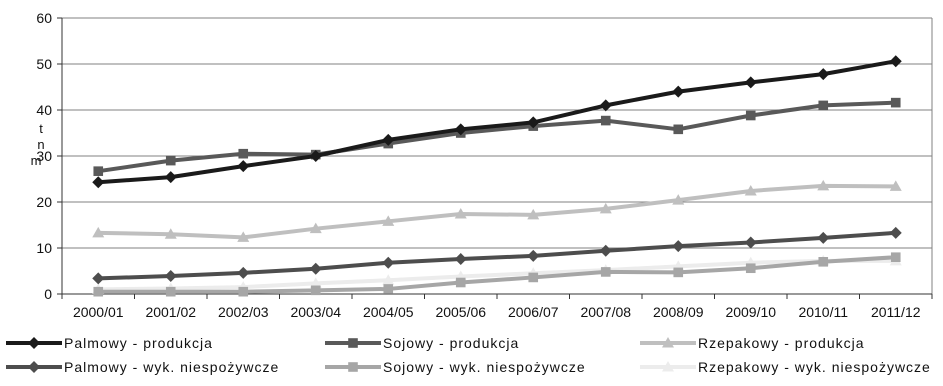  Describe the element at coordinates (44, 156) in the screenshot. I see `y-tick-label: 30` at that location.